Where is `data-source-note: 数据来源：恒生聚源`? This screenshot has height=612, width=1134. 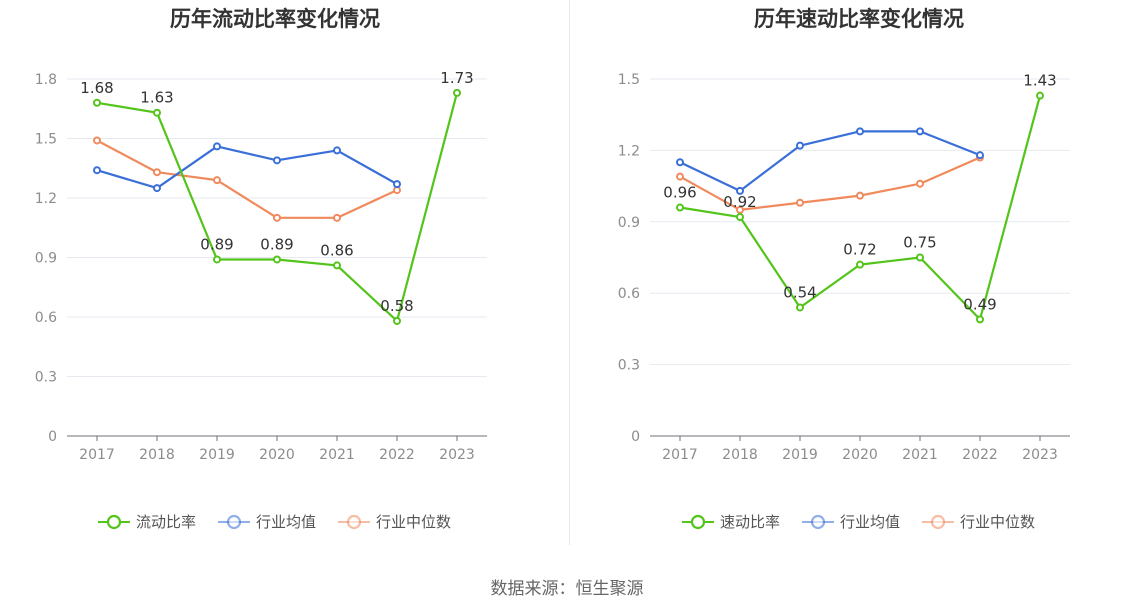 data-source-note: 数据来源：恒生聚源 is located at coordinates (567, 589).